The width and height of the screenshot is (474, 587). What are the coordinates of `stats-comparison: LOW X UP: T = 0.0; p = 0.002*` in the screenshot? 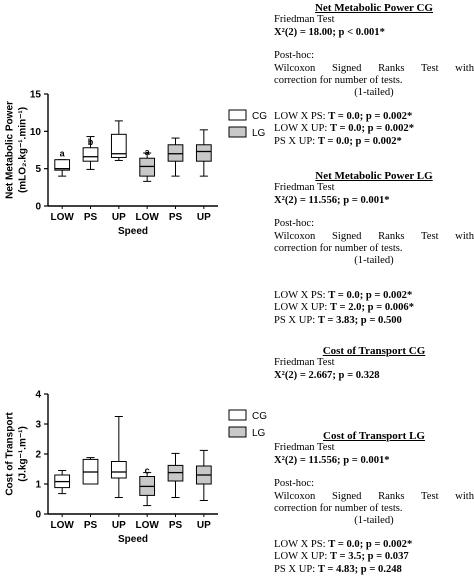 It's located at (374, 129).